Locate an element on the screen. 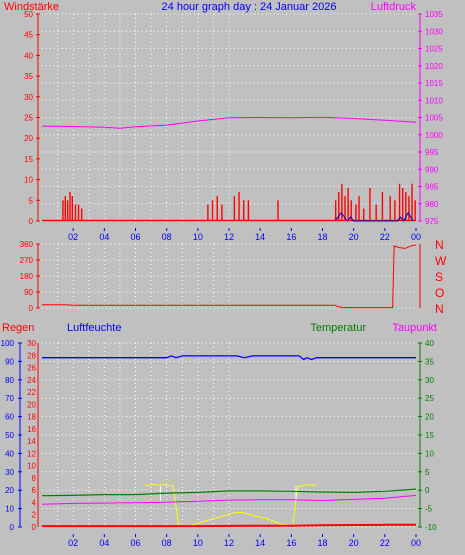 This screenshot has width=465, height=555. left-tick-label: 30 is located at coordinates (28, 97).